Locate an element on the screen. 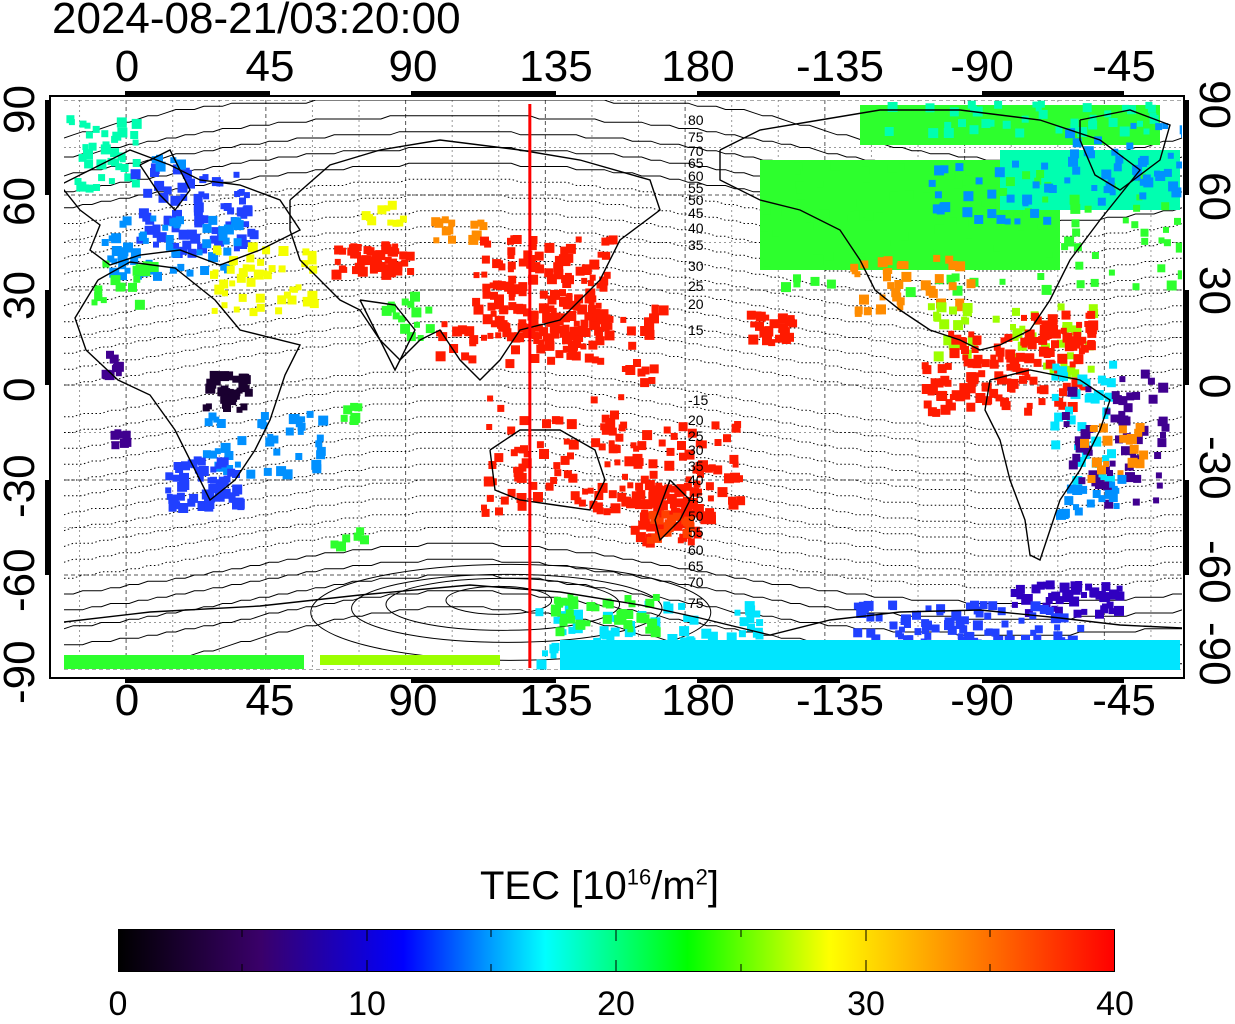  contour-label: 25 is located at coordinates (696, 286).